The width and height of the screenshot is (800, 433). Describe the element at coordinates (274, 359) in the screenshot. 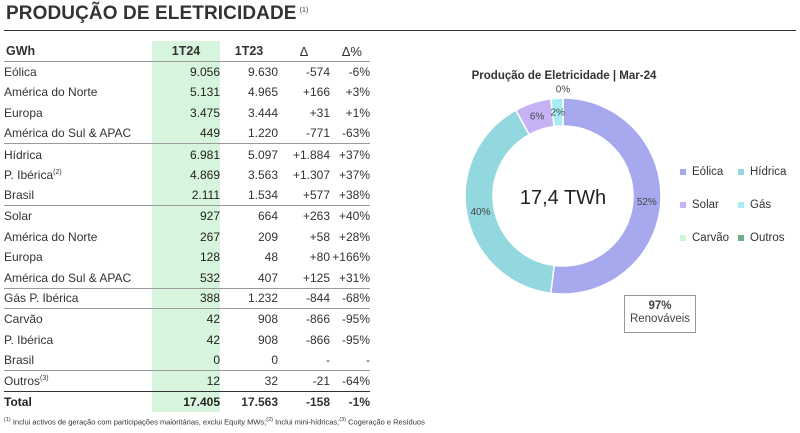

I see `cell-1t23: 0` at that location.